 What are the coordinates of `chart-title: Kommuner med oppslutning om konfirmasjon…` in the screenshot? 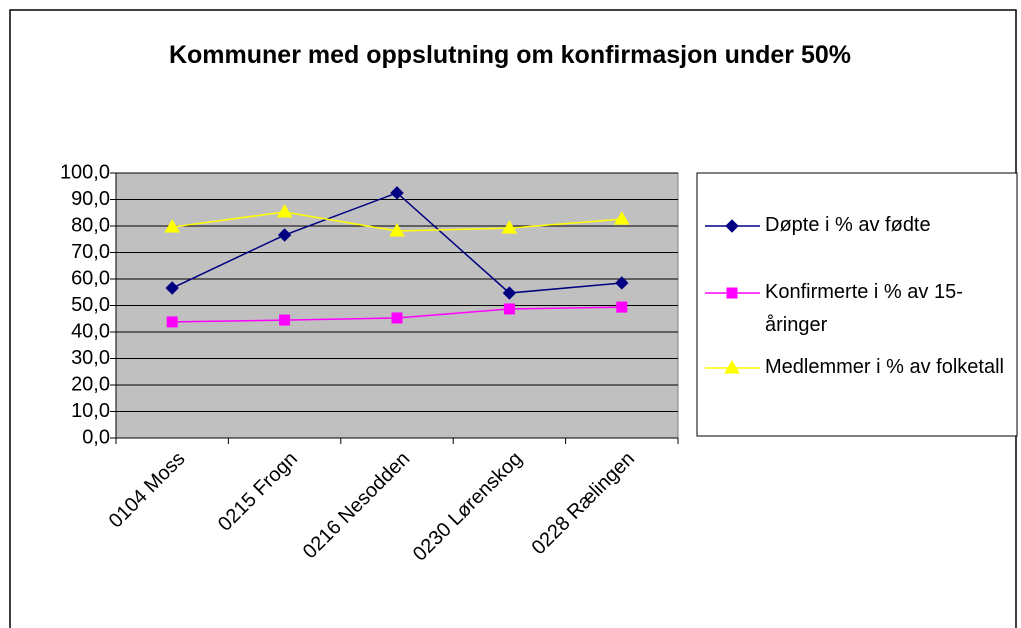 It's located at (509, 55).